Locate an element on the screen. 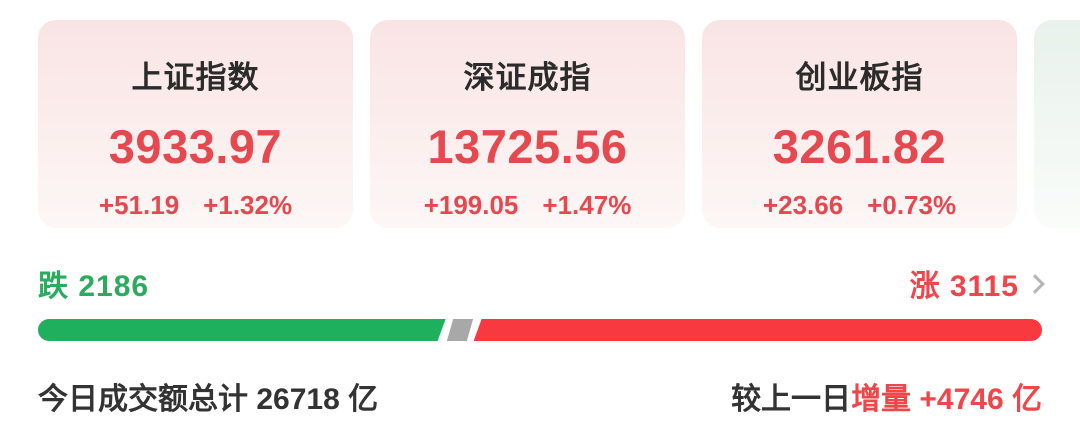  index-change-pct: +1.47% is located at coordinates (587, 205).